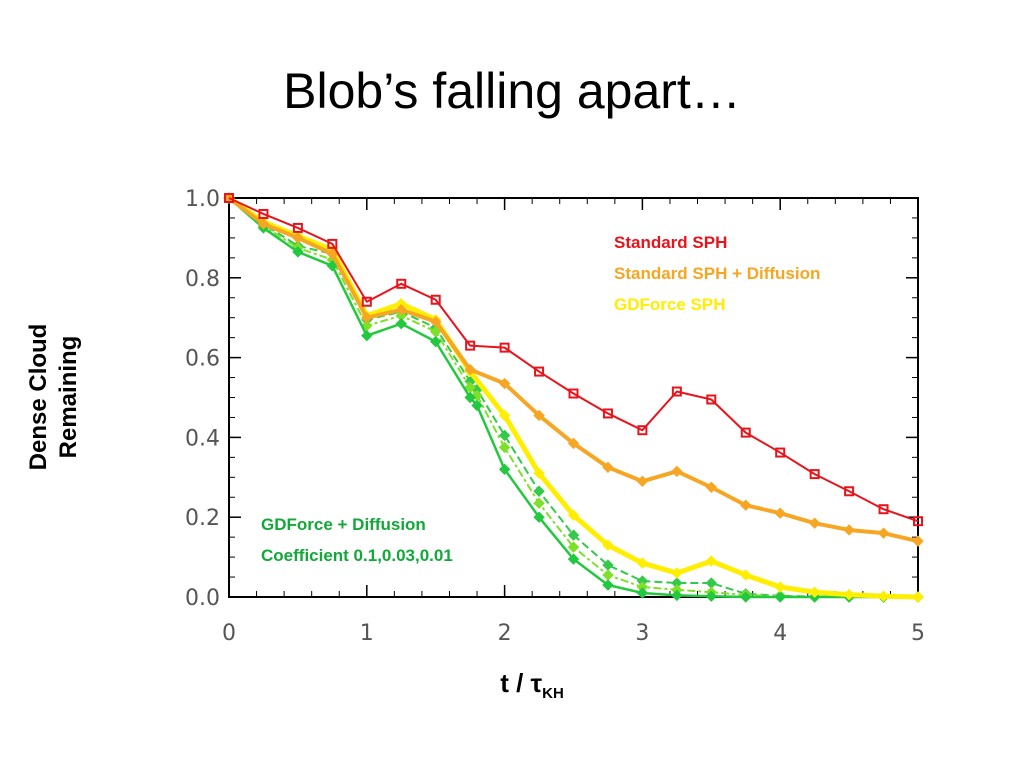  Describe the element at coordinates (202, 359) in the screenshot. I see `y-tick-label: 0.6` at that location.